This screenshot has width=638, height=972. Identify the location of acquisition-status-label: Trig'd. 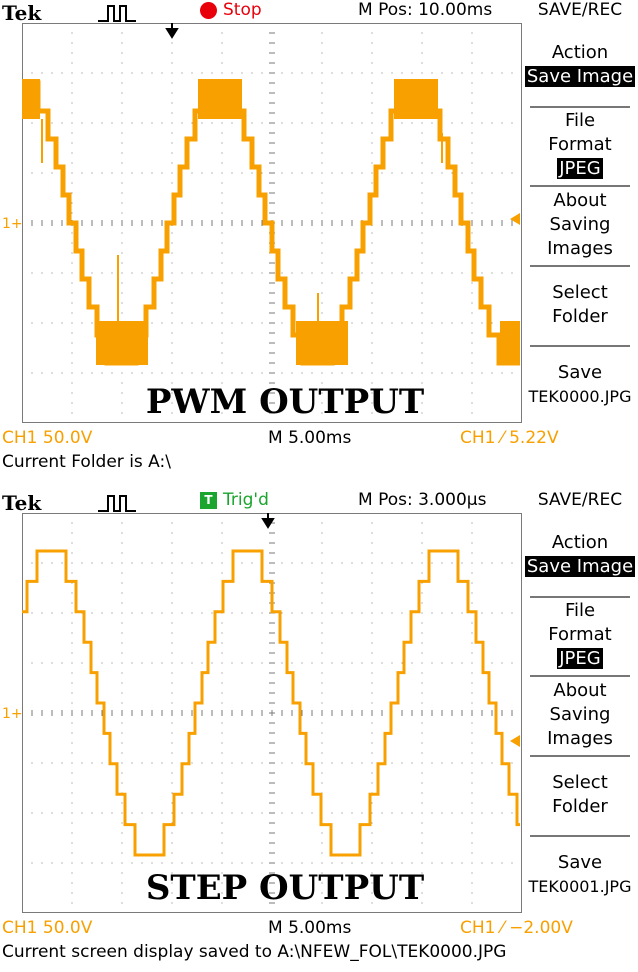
(246, 500).